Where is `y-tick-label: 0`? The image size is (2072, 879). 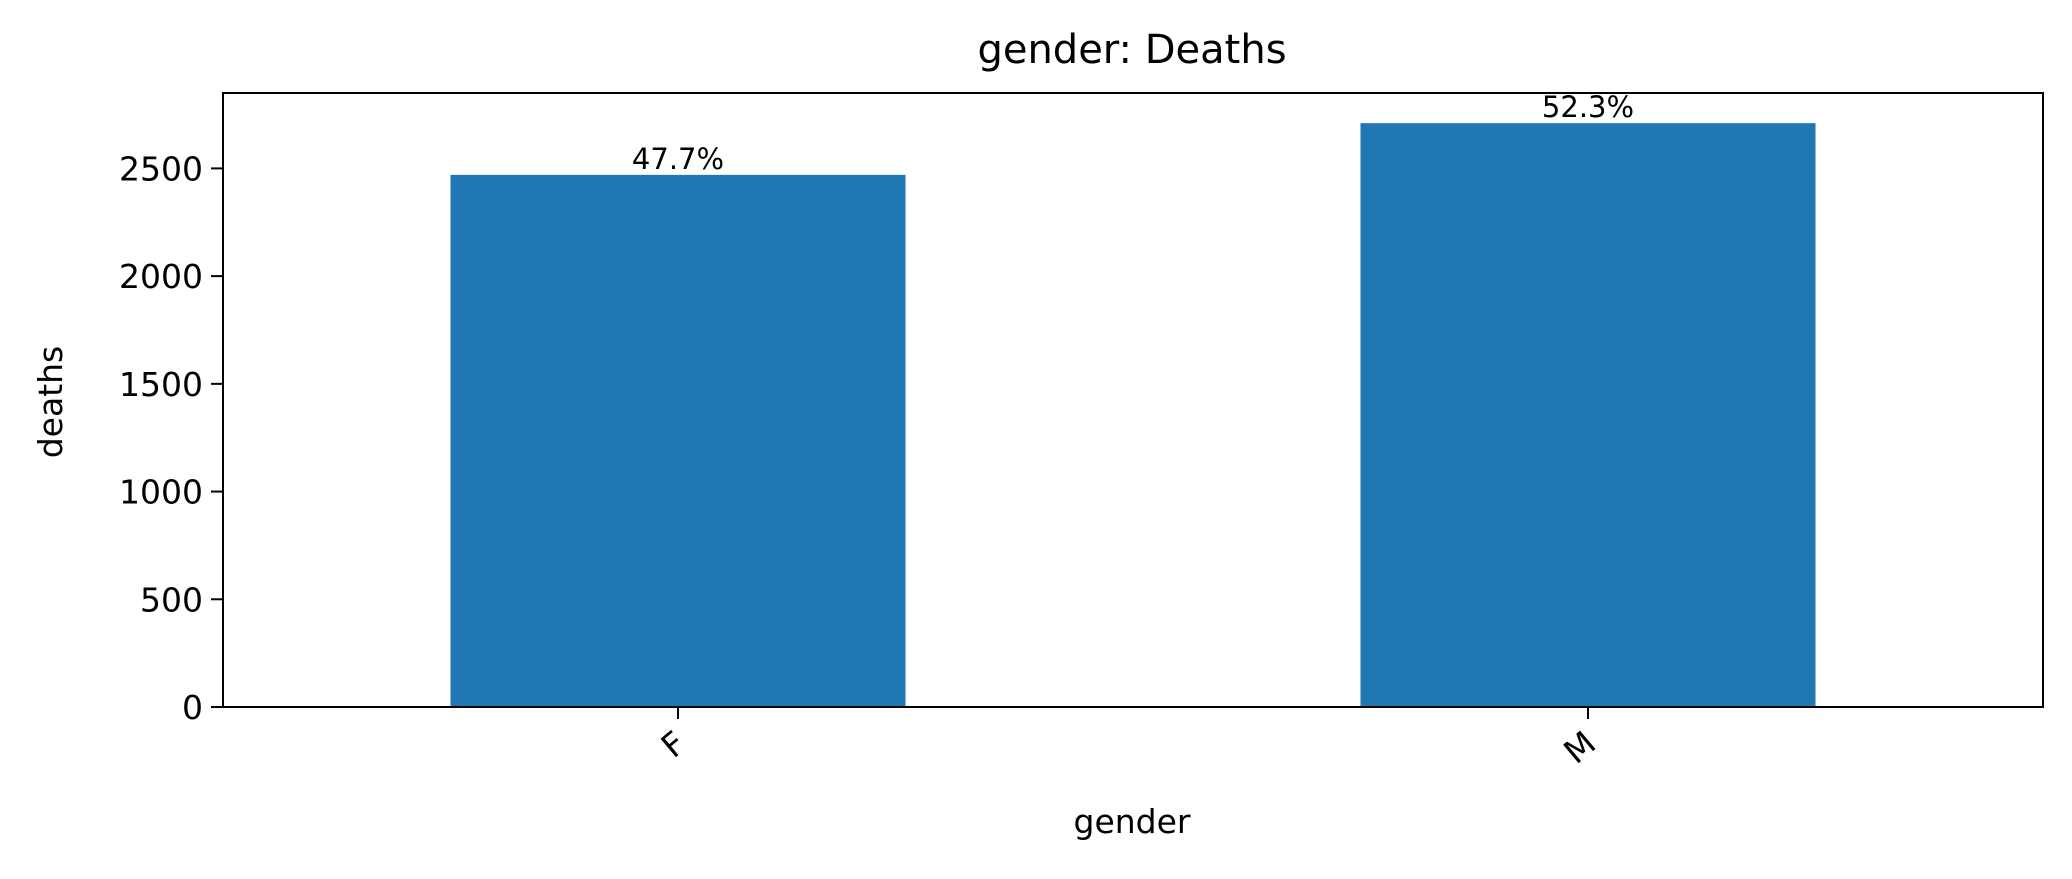 y-tick-label: 0 is located at coordinates (192, 707).